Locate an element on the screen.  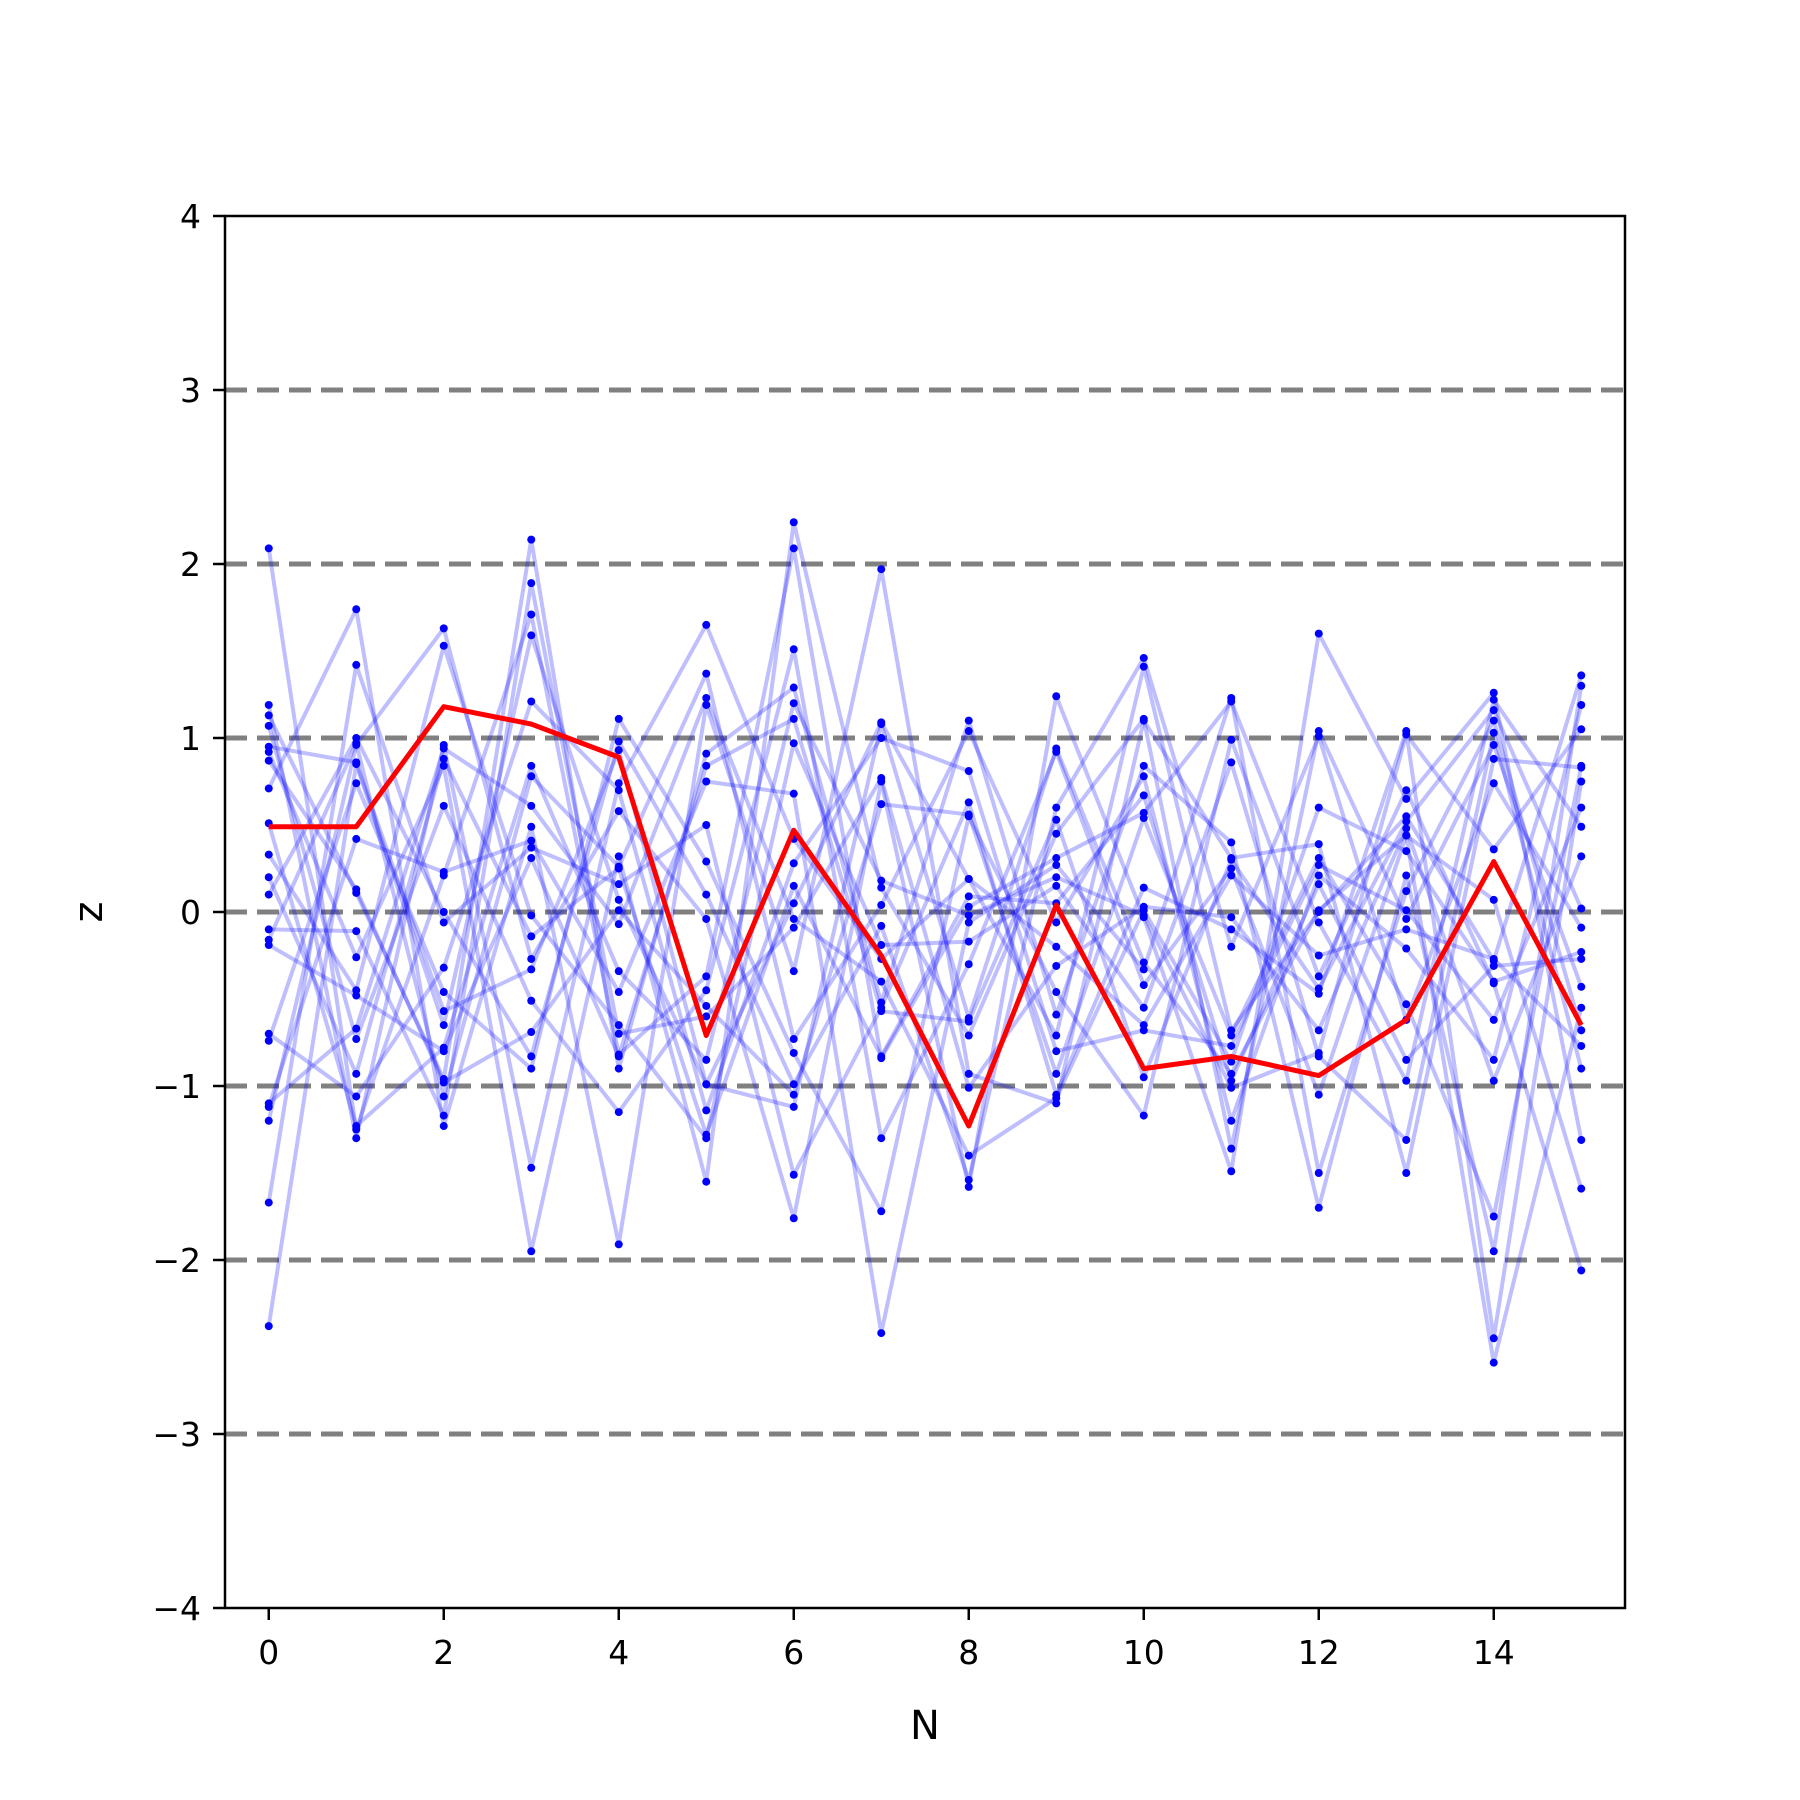
x-axis: 0 2 4 6 8 10 12 14 is located at coordinates (886, 1640).